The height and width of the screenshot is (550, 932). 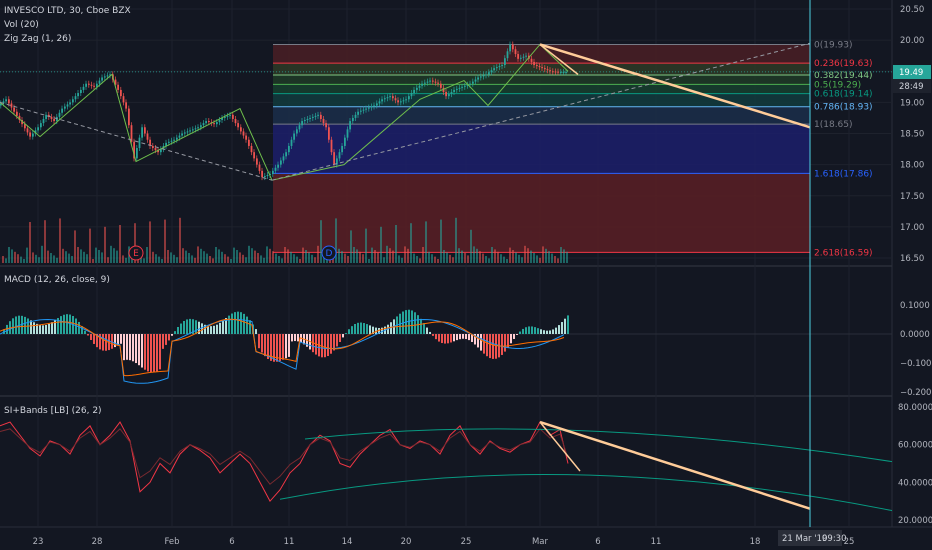 What do you see at coordinates (915, 464) in the screenshot?
I see `si-axis: 80.0000 60.0000 40.0000 20.0000` at bounding box center [915, 464].